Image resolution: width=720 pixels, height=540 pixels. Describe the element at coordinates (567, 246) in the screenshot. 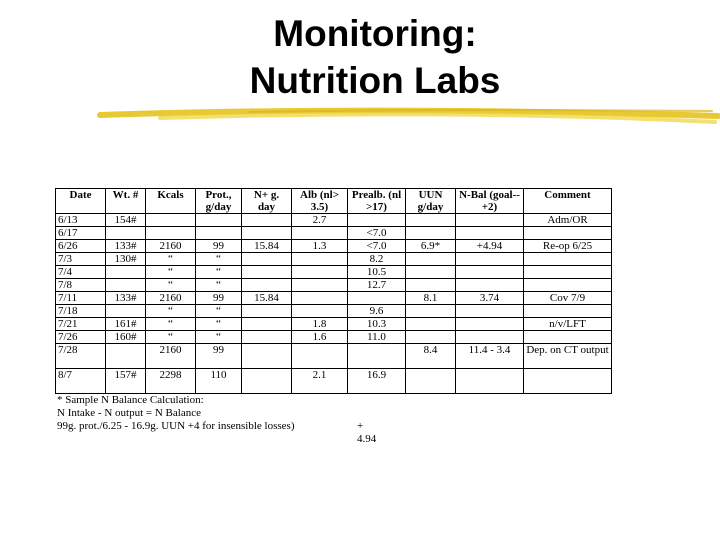

I see `cell-comment: Re-op 6/25` at that location.